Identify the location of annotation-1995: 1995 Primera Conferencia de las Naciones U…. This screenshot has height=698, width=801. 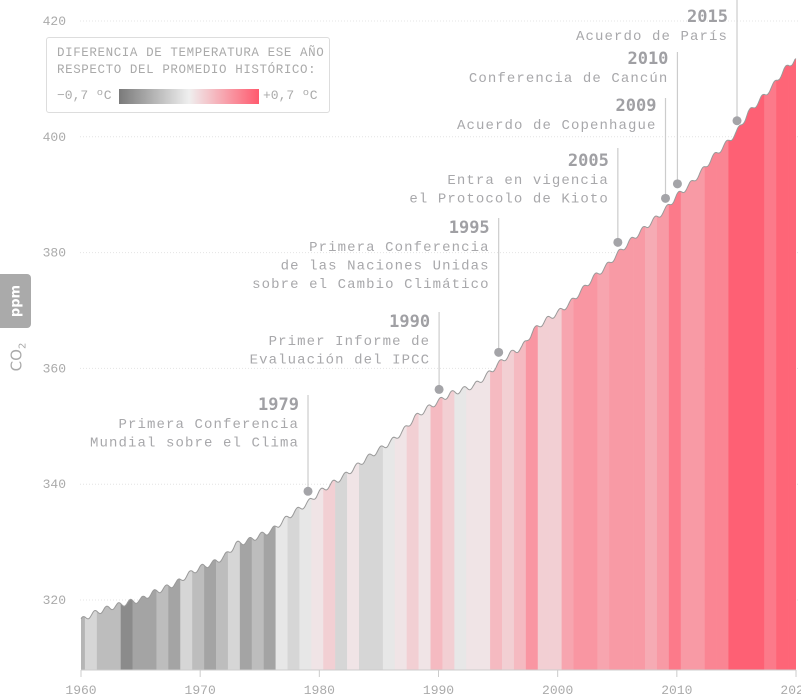
(378, 287).